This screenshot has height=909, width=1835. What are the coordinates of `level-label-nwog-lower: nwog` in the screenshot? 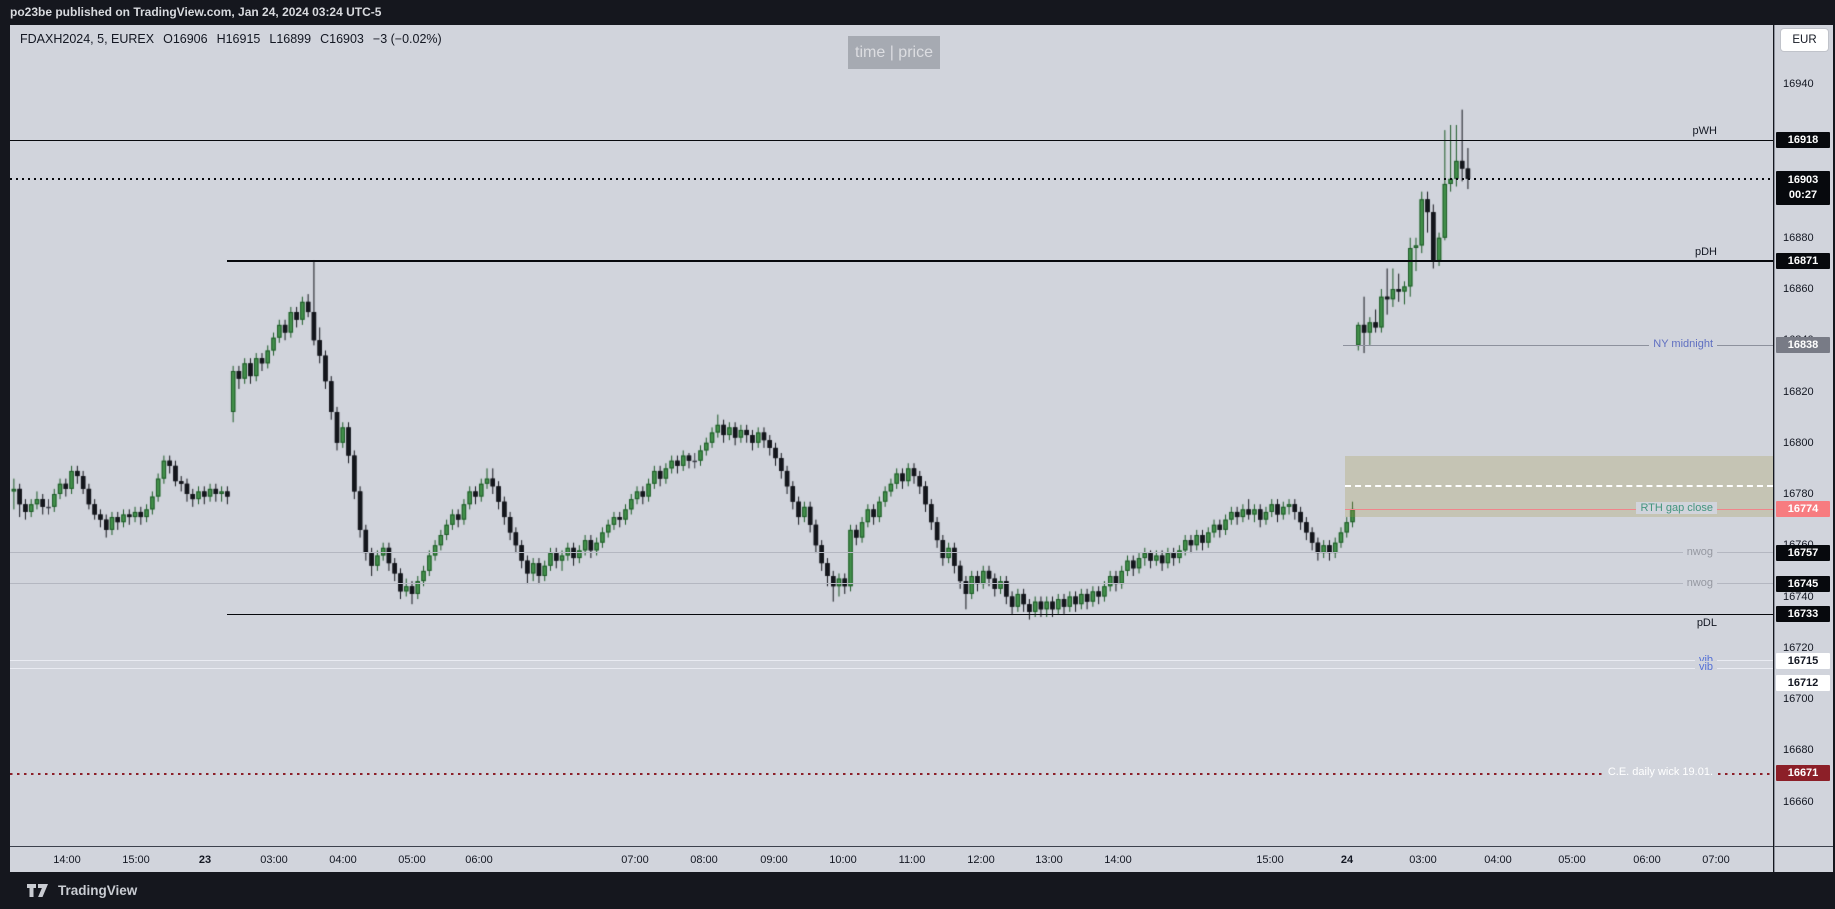 It's located at (1699, 582).